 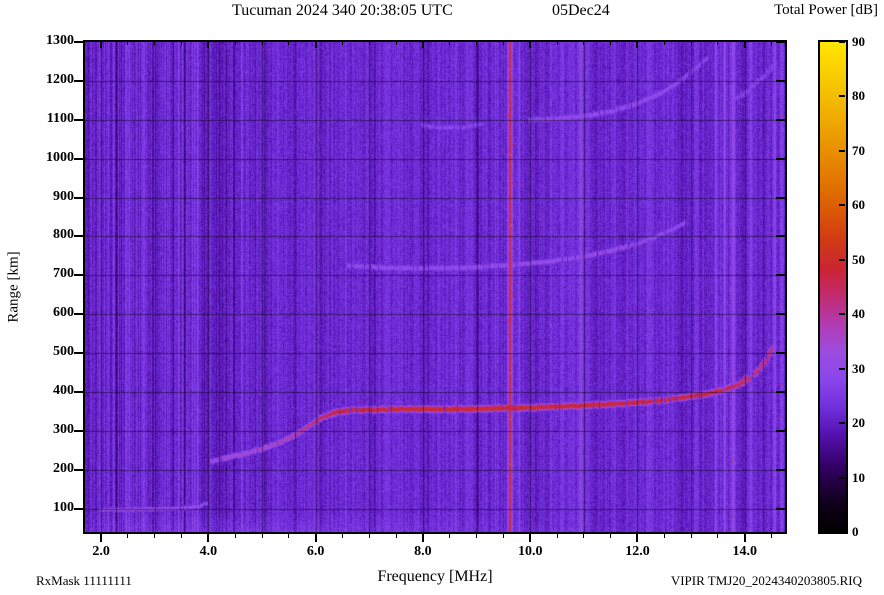 I want to click on plot-title: Tucuman 2024 340 20:38:05 UTC, so click(x=342, y=10).